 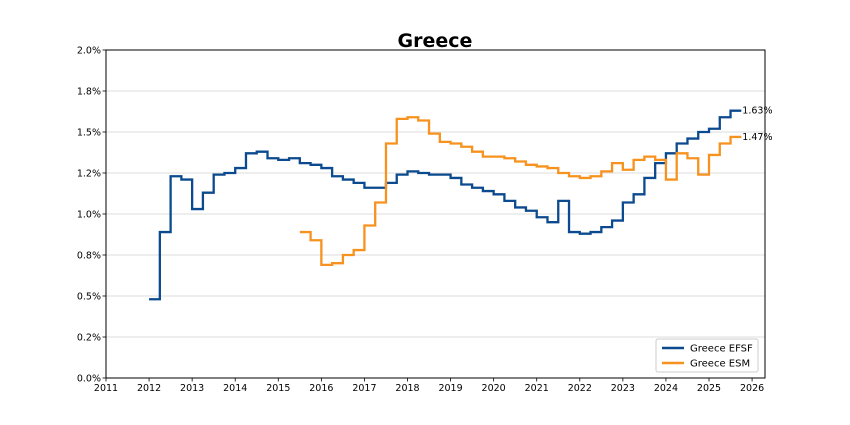 I want to click on legend-label-esm: Greece ESM, so click(x=720, y=364).